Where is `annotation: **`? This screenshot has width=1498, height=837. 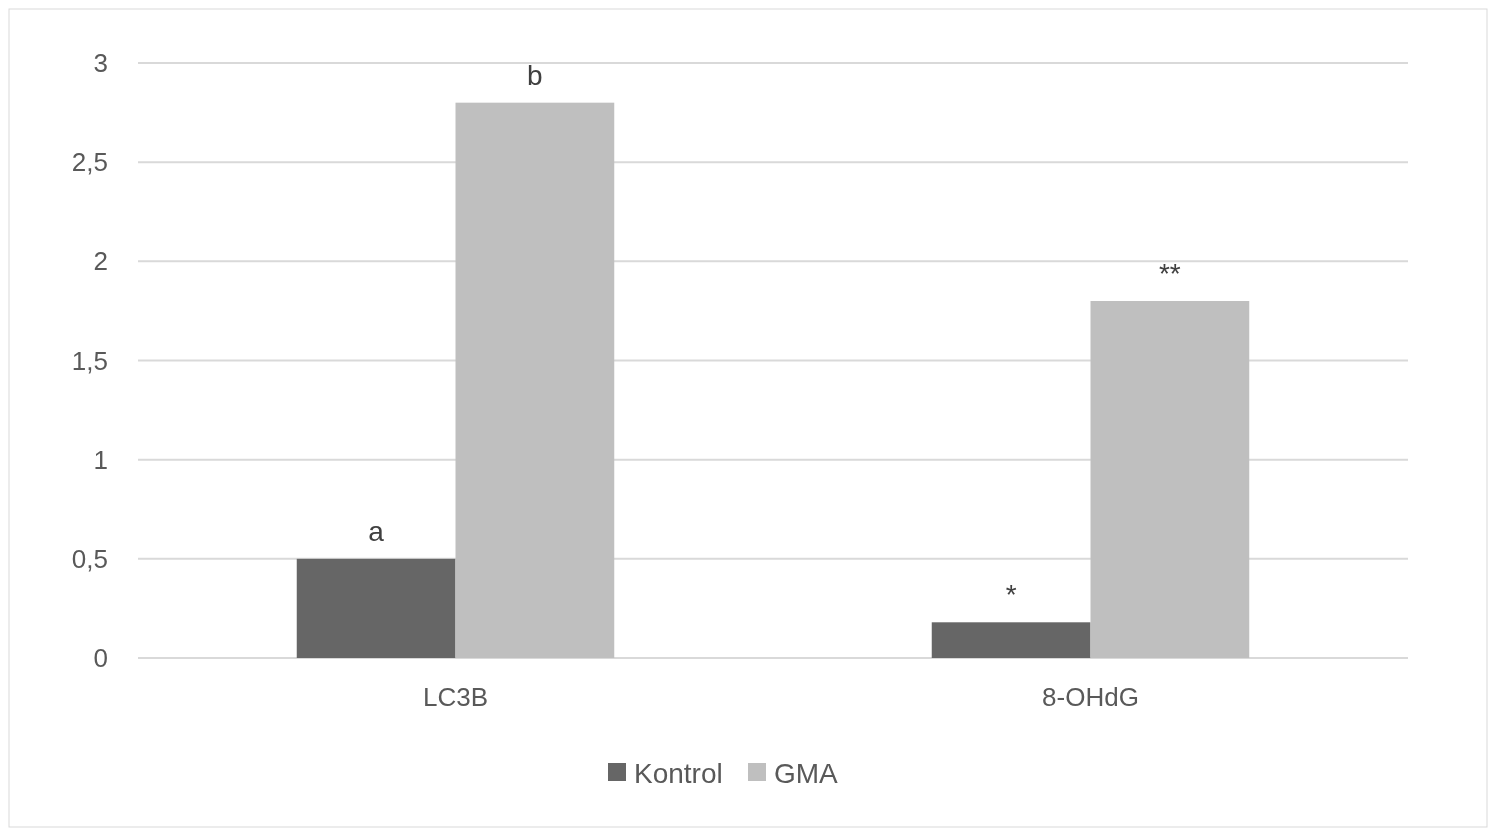
annotation: ** is located at coordinates (1169, 273).